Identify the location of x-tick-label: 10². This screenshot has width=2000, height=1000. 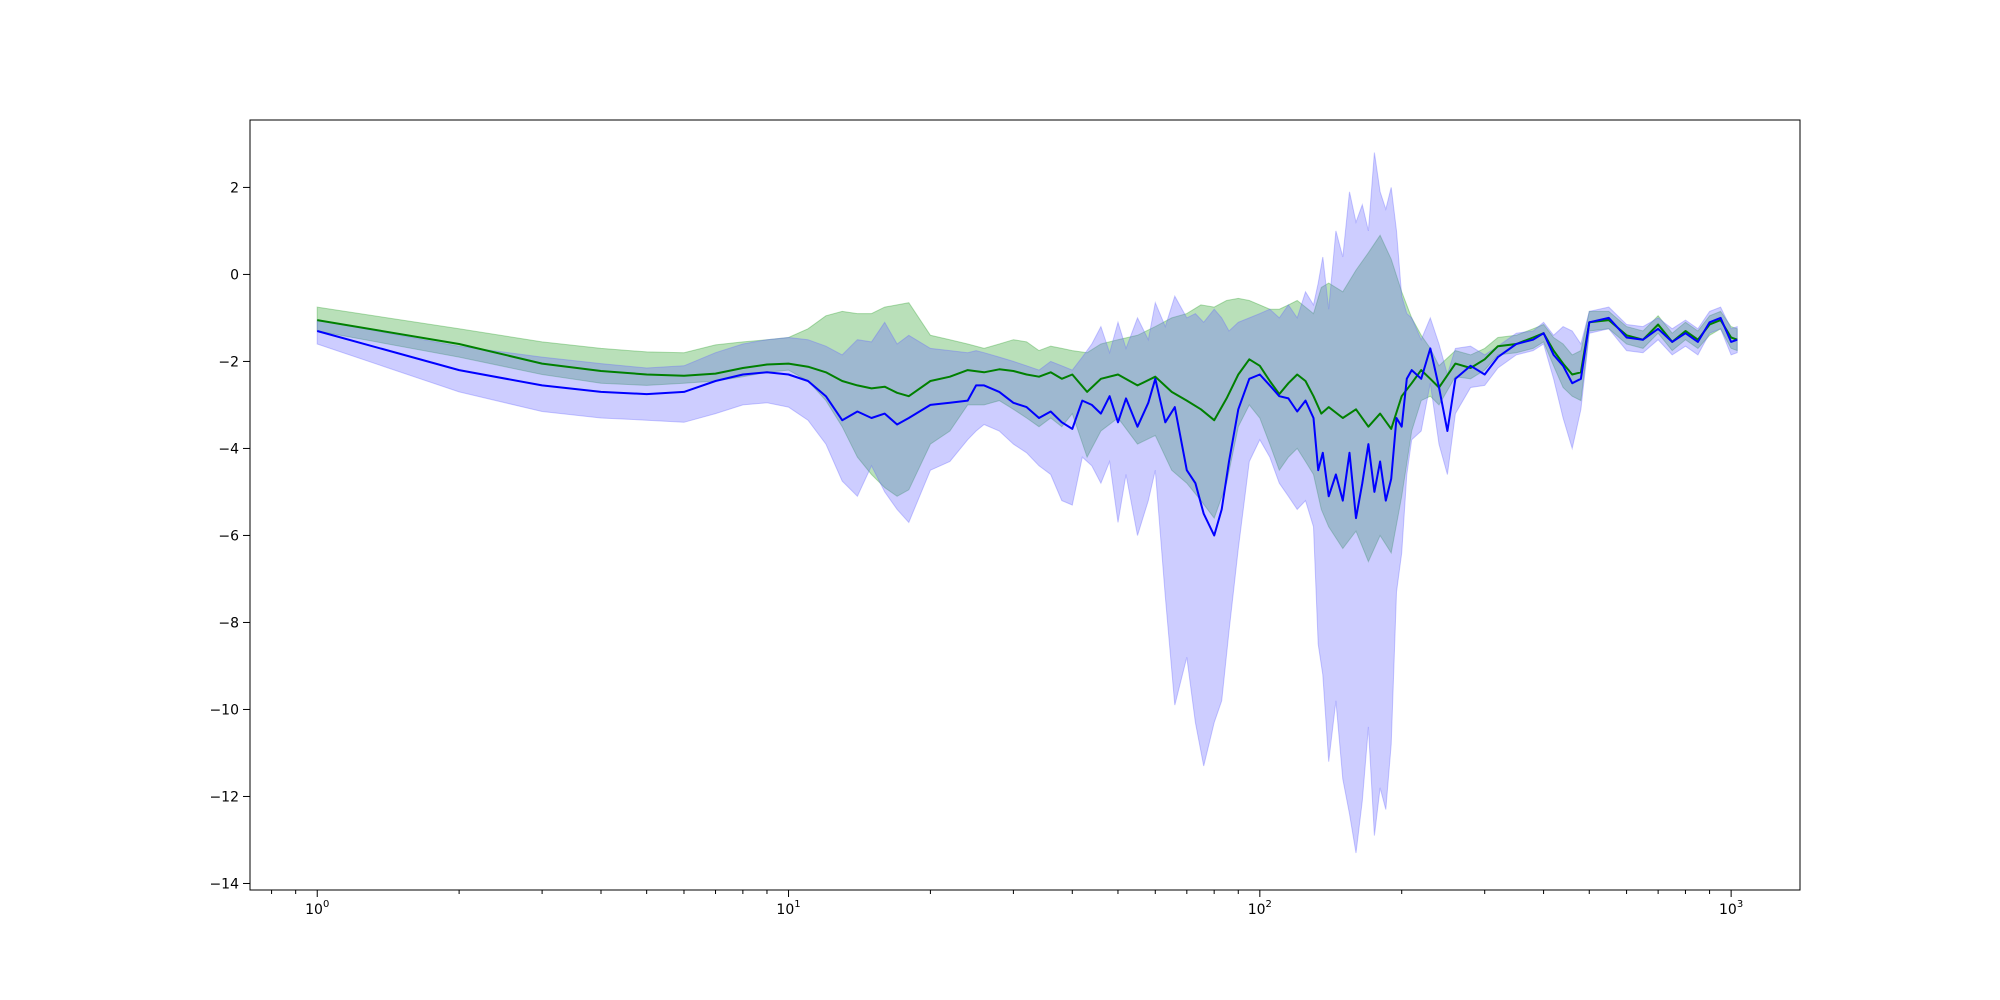
(1260, 908).